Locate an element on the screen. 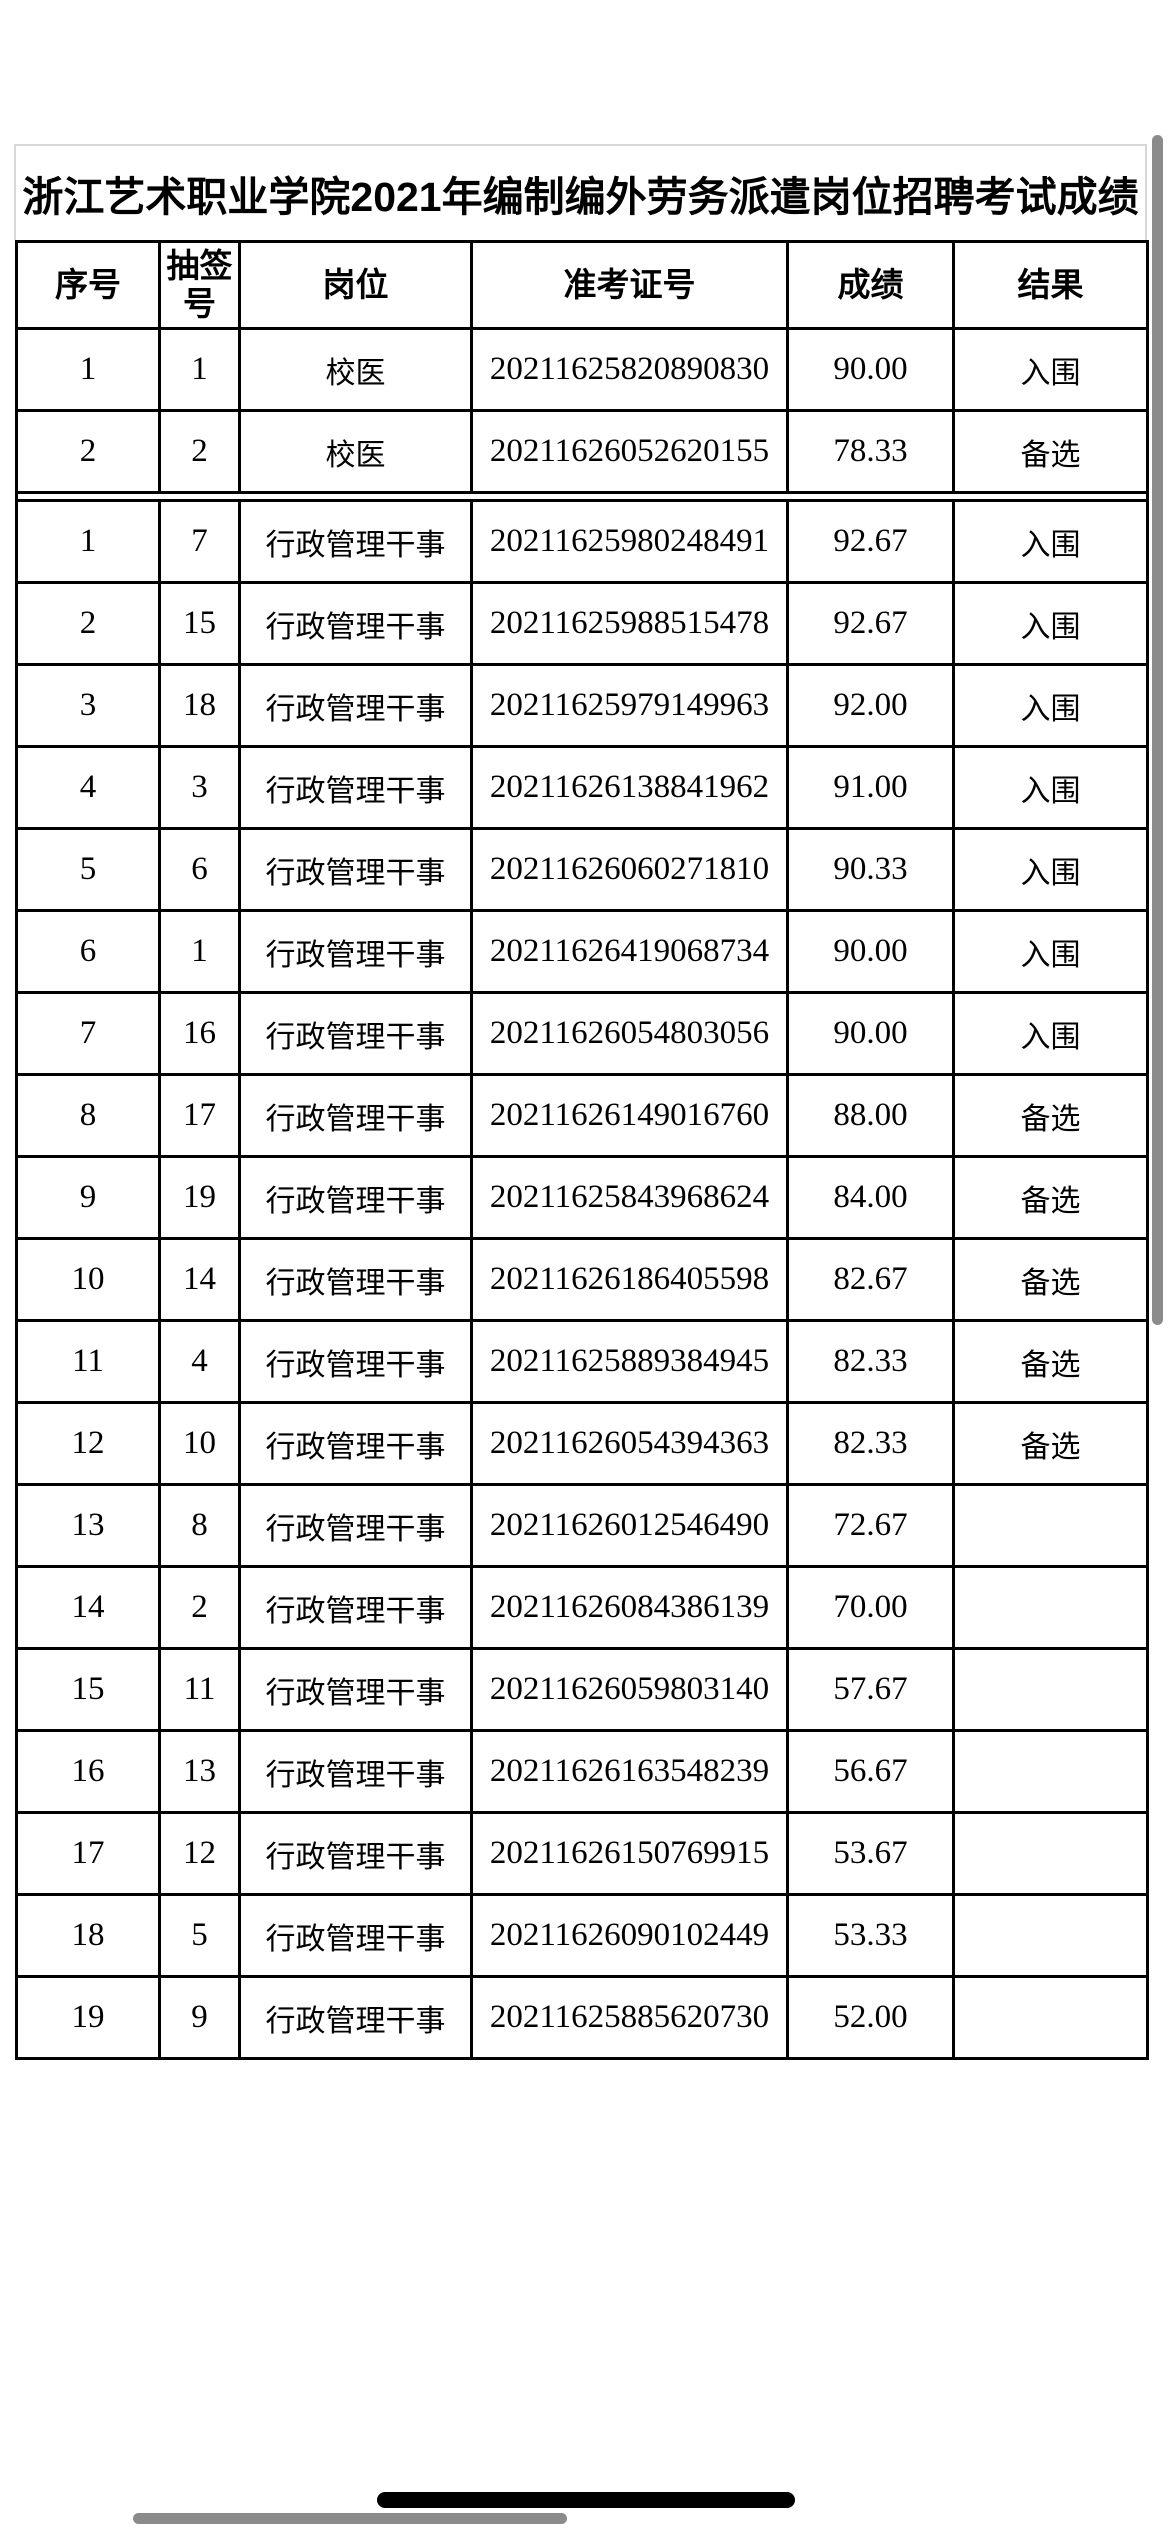 The width and height of the screenshot is (1170, 2532). cell-lottery-number: 2 is located at coordinates (199, 1607).